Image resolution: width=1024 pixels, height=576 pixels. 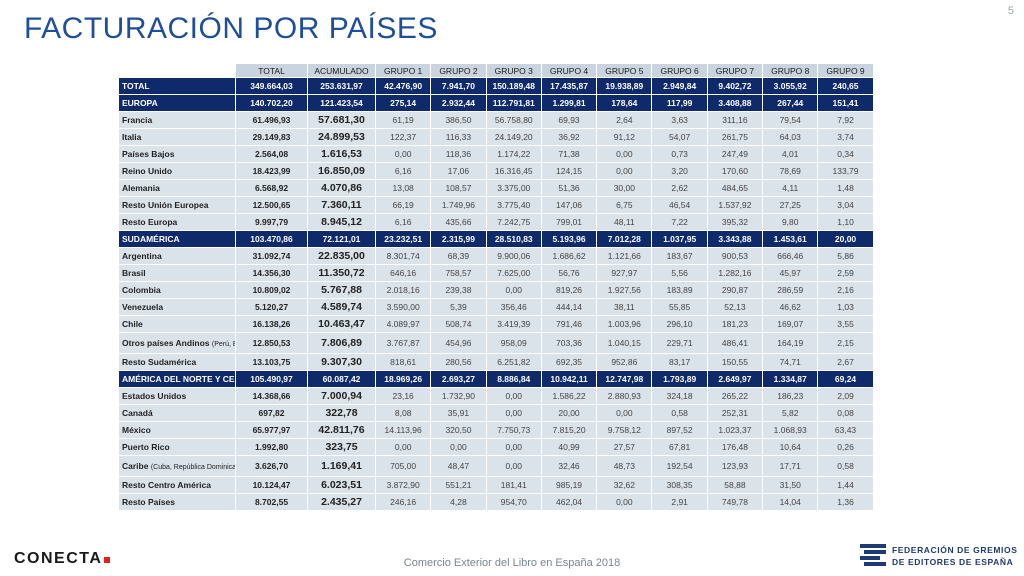 What do you see at coordinates (132, 137) in the screenshot?
I see `row-label-text: Italia` at bounding box center [132, 137].